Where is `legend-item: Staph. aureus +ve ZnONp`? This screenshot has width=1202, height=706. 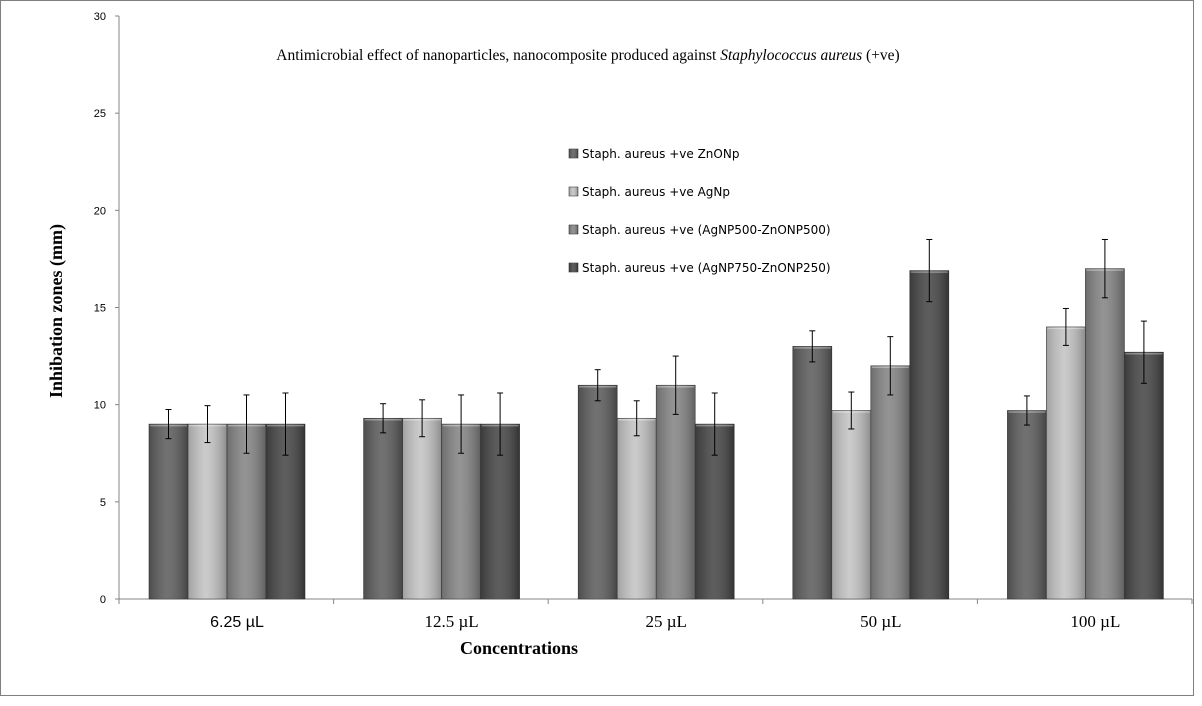
legend-item: Staph. aureus +ve ZnONp is located at coordinates (653, 154).